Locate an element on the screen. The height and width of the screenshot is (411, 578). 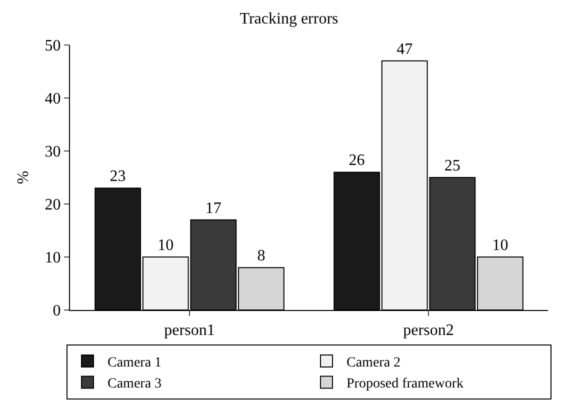
y-tick-label: 50 is located at coordinates (52, 46).